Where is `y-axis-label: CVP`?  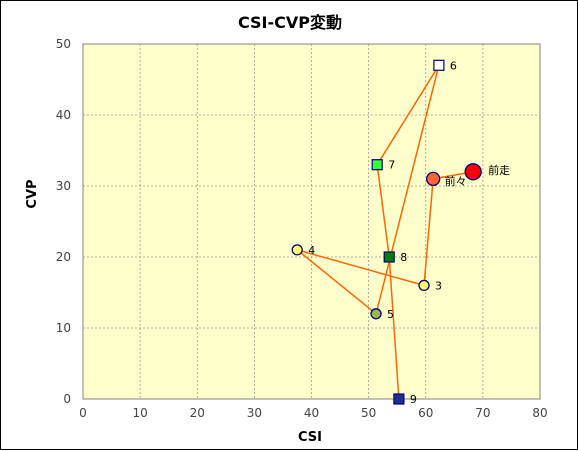 y-axis-label: CVP is located at coordinates (32, 193).